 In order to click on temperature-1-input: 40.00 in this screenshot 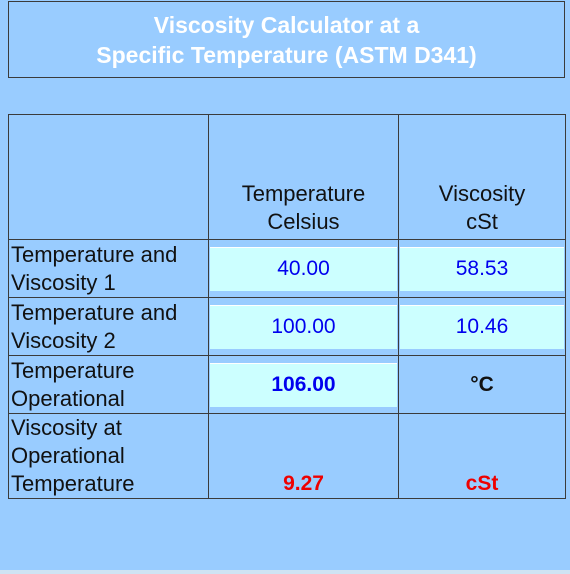, I will do `click(303, 268)`.